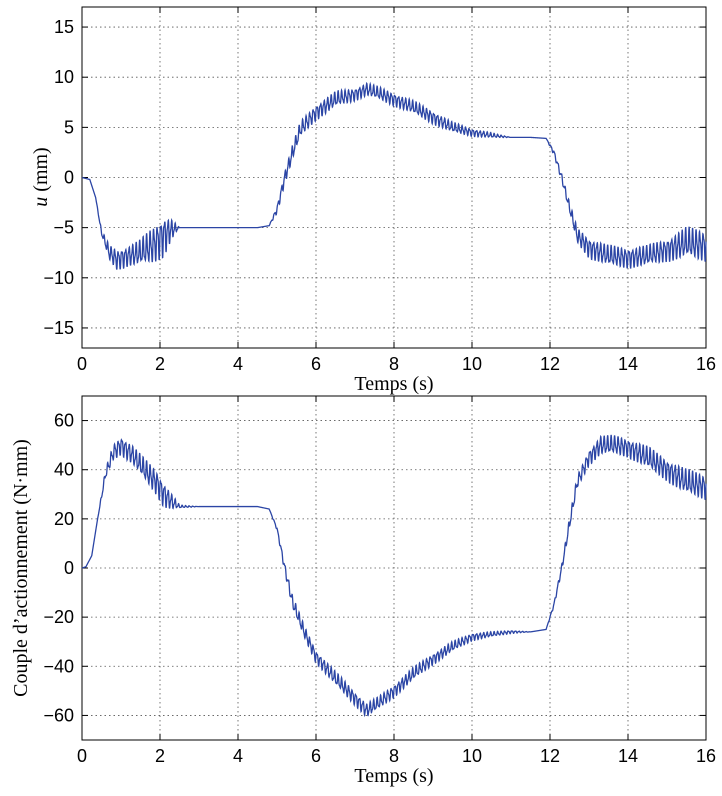 The width and height of the screenshot is (722, 796). What do you see at coordinates (472, 364) in the screenshot?
I see `plot-displacement-xtick-label: 10` at bounding box center [472, 364].